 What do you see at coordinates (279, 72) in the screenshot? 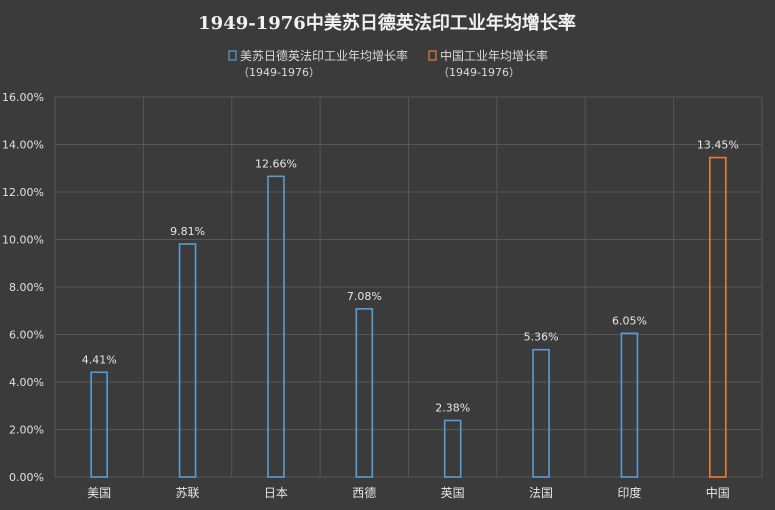
I see `legend-sublabel-series-1: （1949-1976）` at bounding box center [279, 72].